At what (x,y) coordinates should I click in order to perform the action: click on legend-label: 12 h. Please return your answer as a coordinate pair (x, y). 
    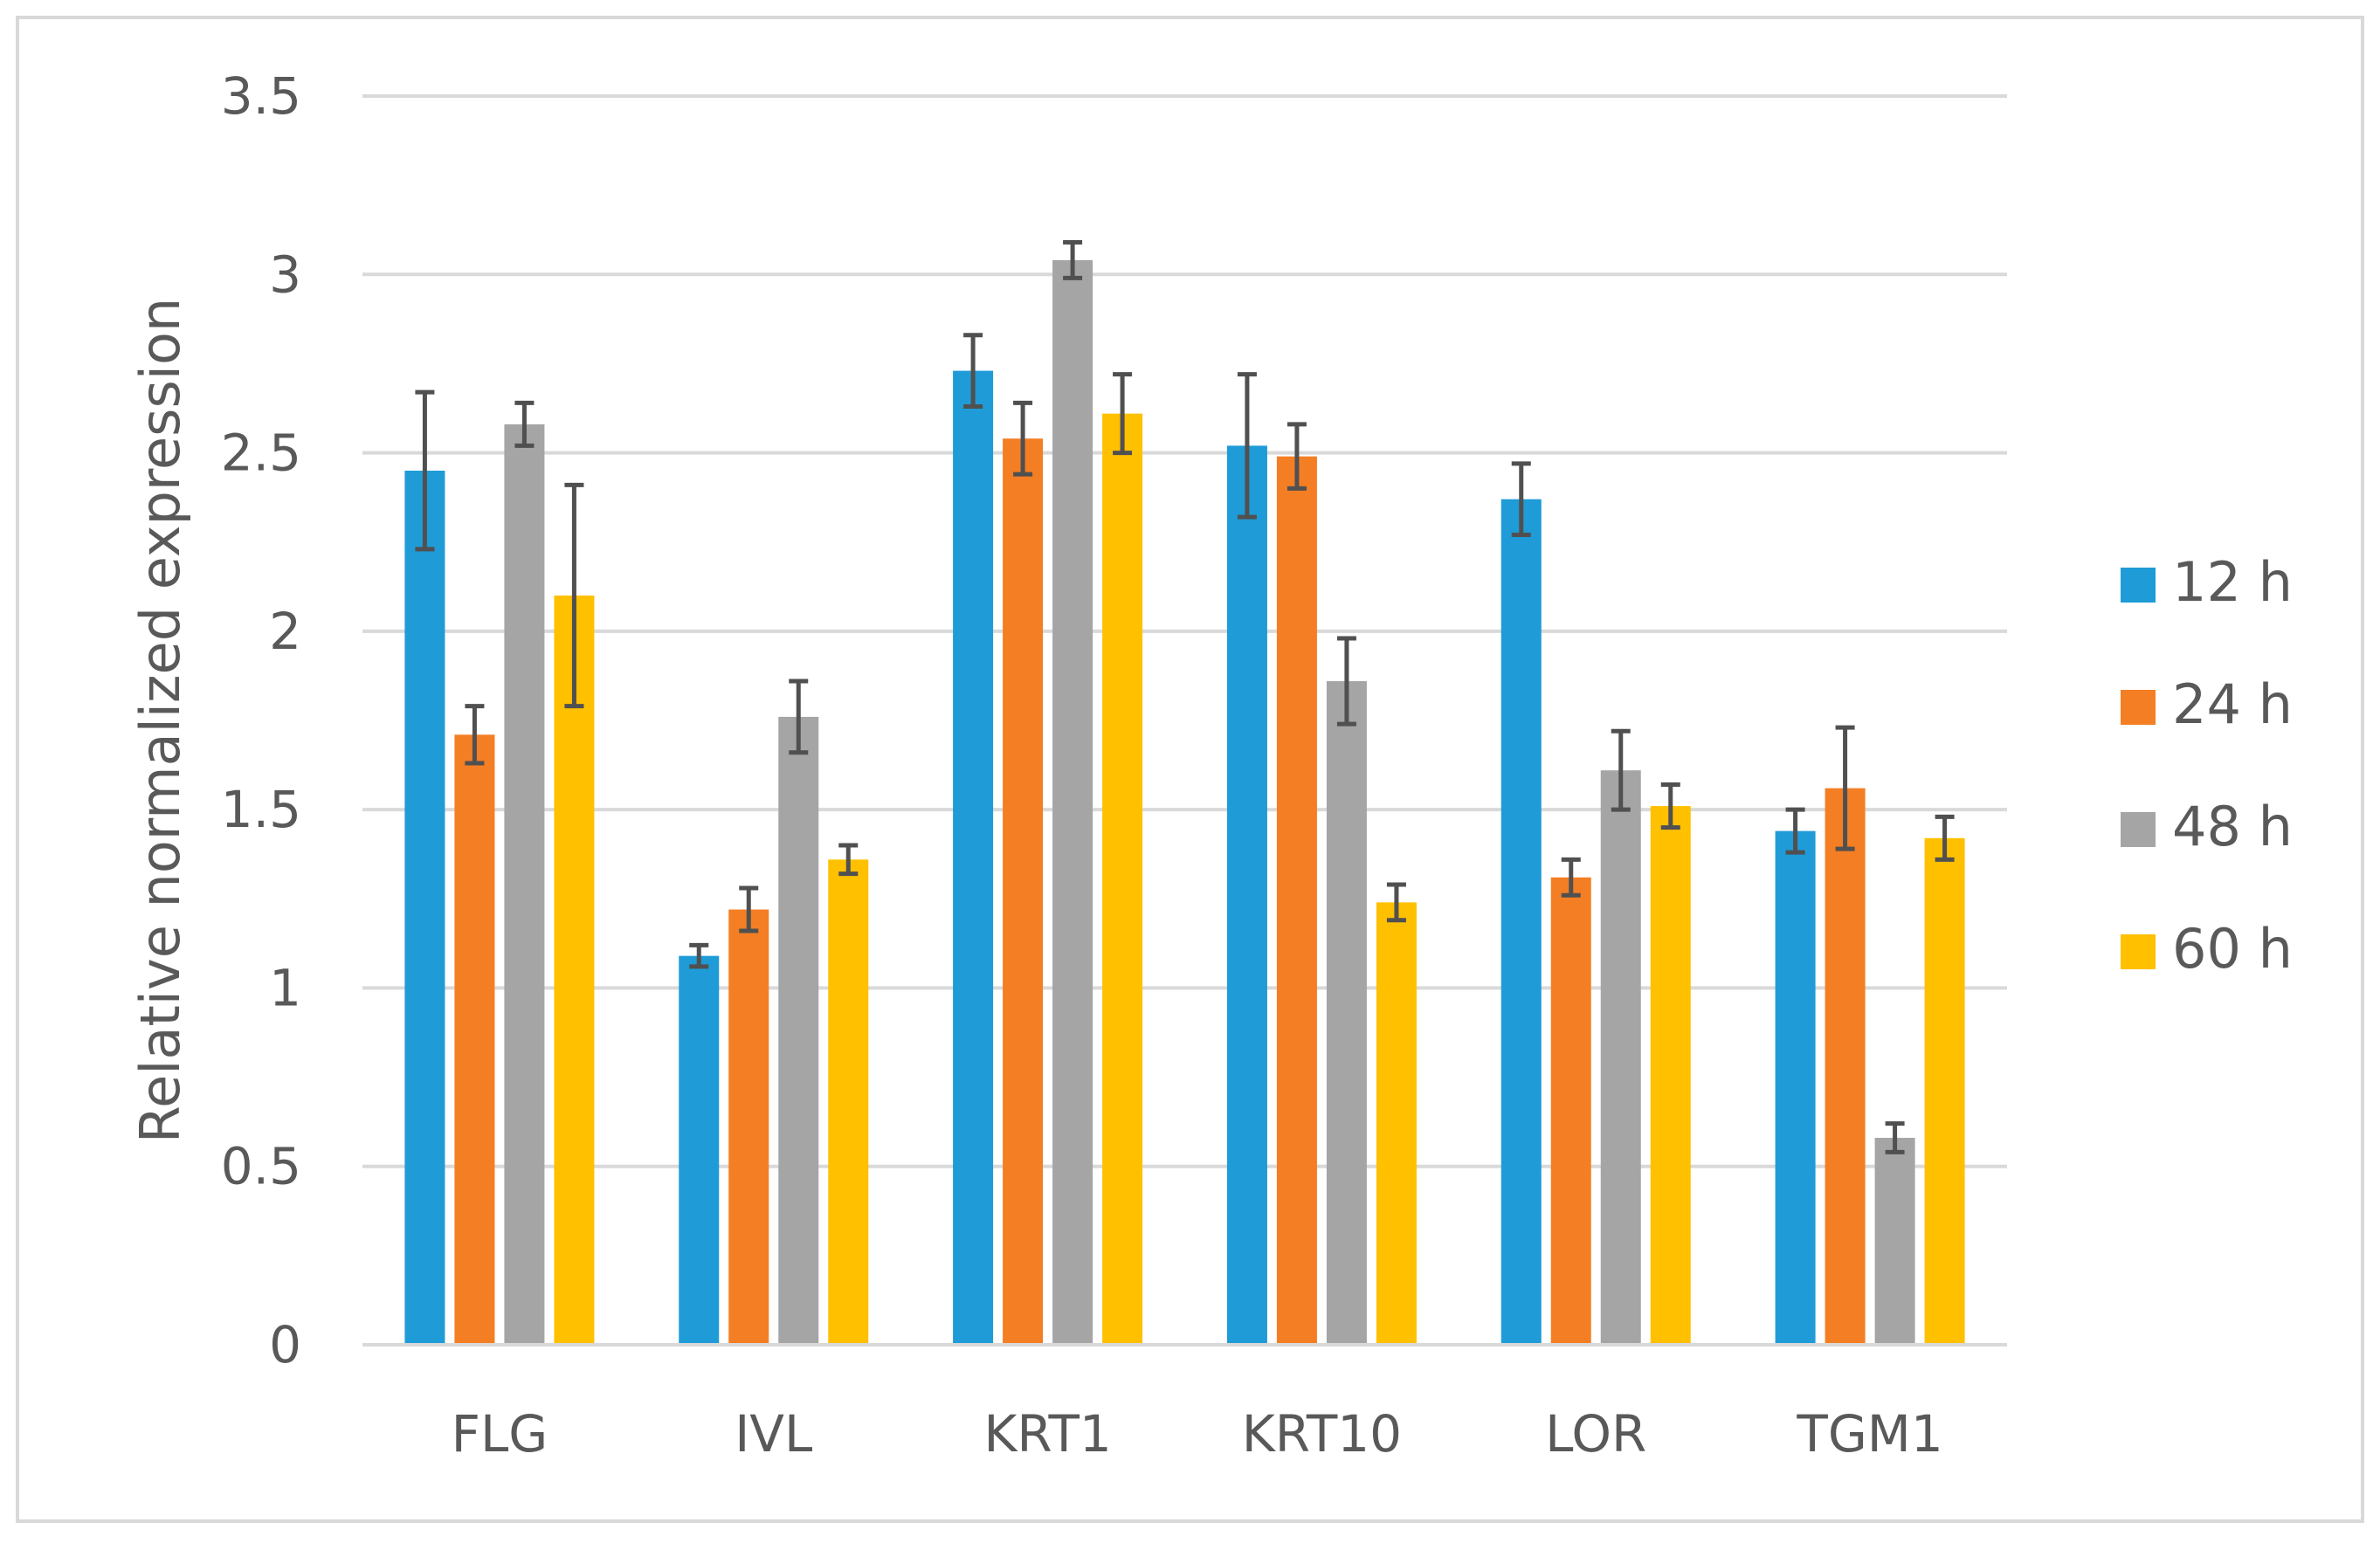
    Looking at the image, I should click on (2232, 582).